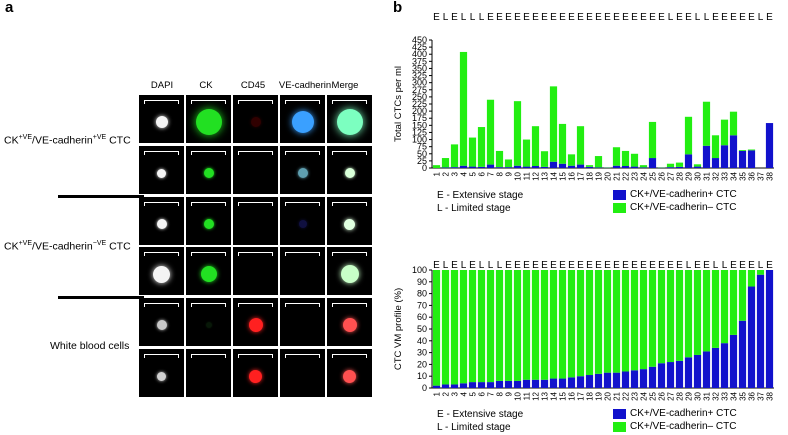  What do you see at coordinates (482, 173) in the screenshot?
I see `x-tick-label: 6` at bounding box center [482, 173].